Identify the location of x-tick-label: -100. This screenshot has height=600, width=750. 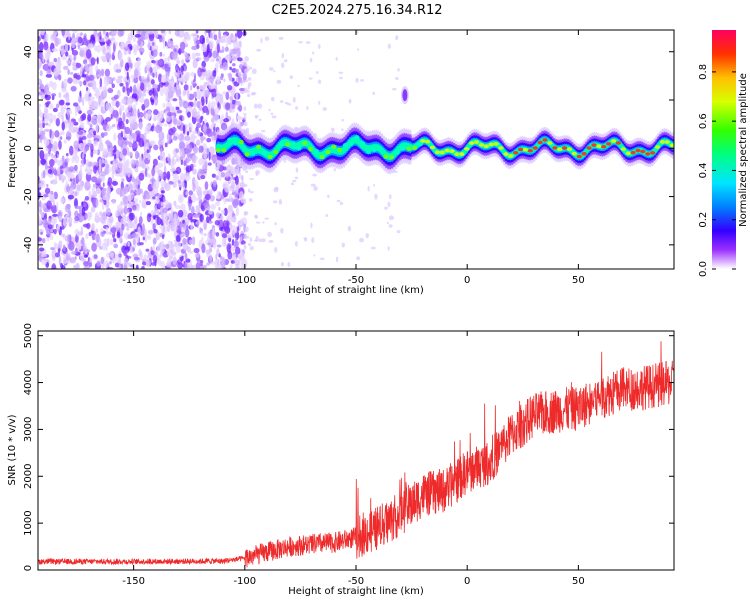
(244, 581).